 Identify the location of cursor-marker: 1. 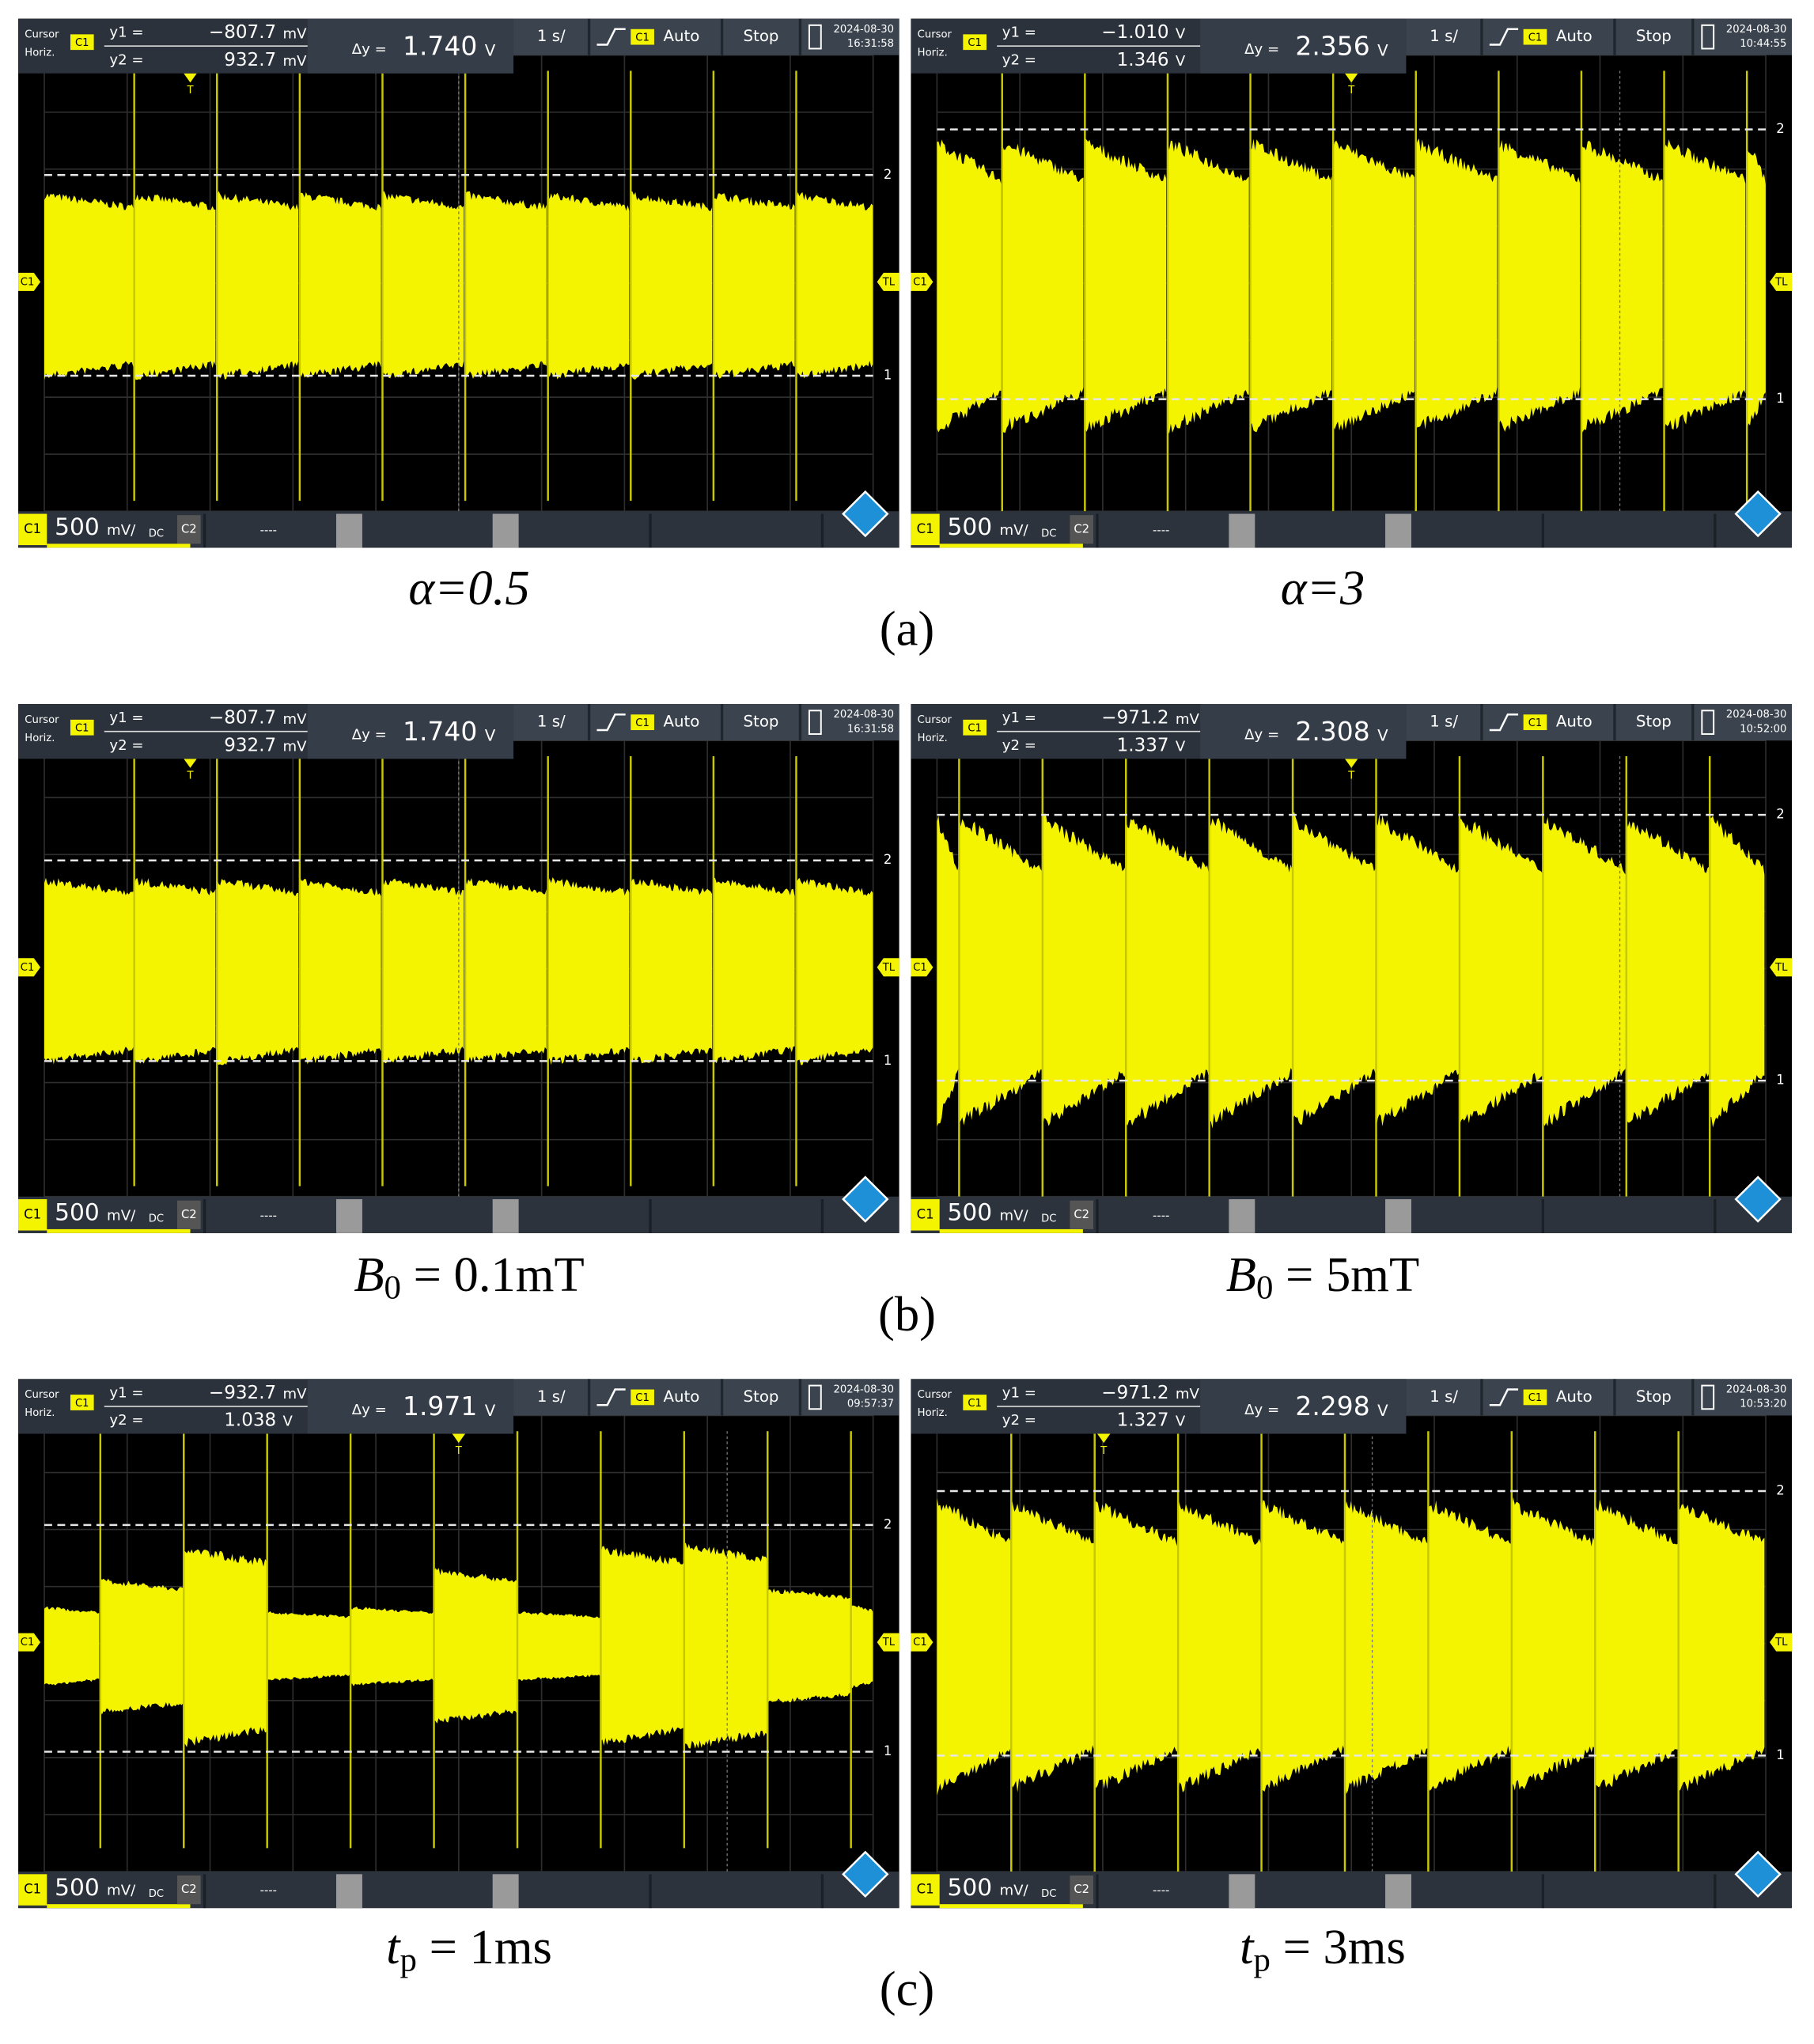
(888, 374).